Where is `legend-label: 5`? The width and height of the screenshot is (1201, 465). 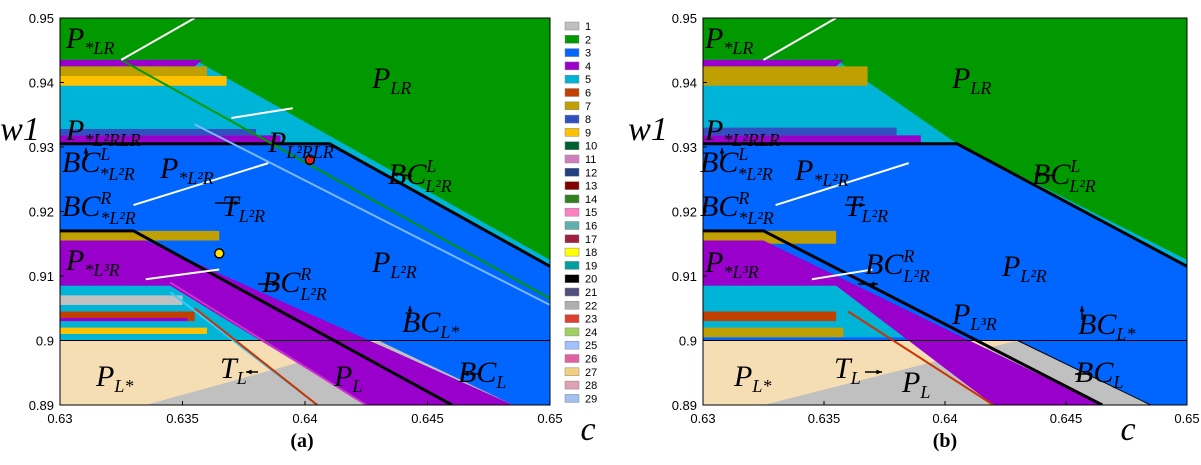
legend-label: 5 is located at coordinates (588, 80).